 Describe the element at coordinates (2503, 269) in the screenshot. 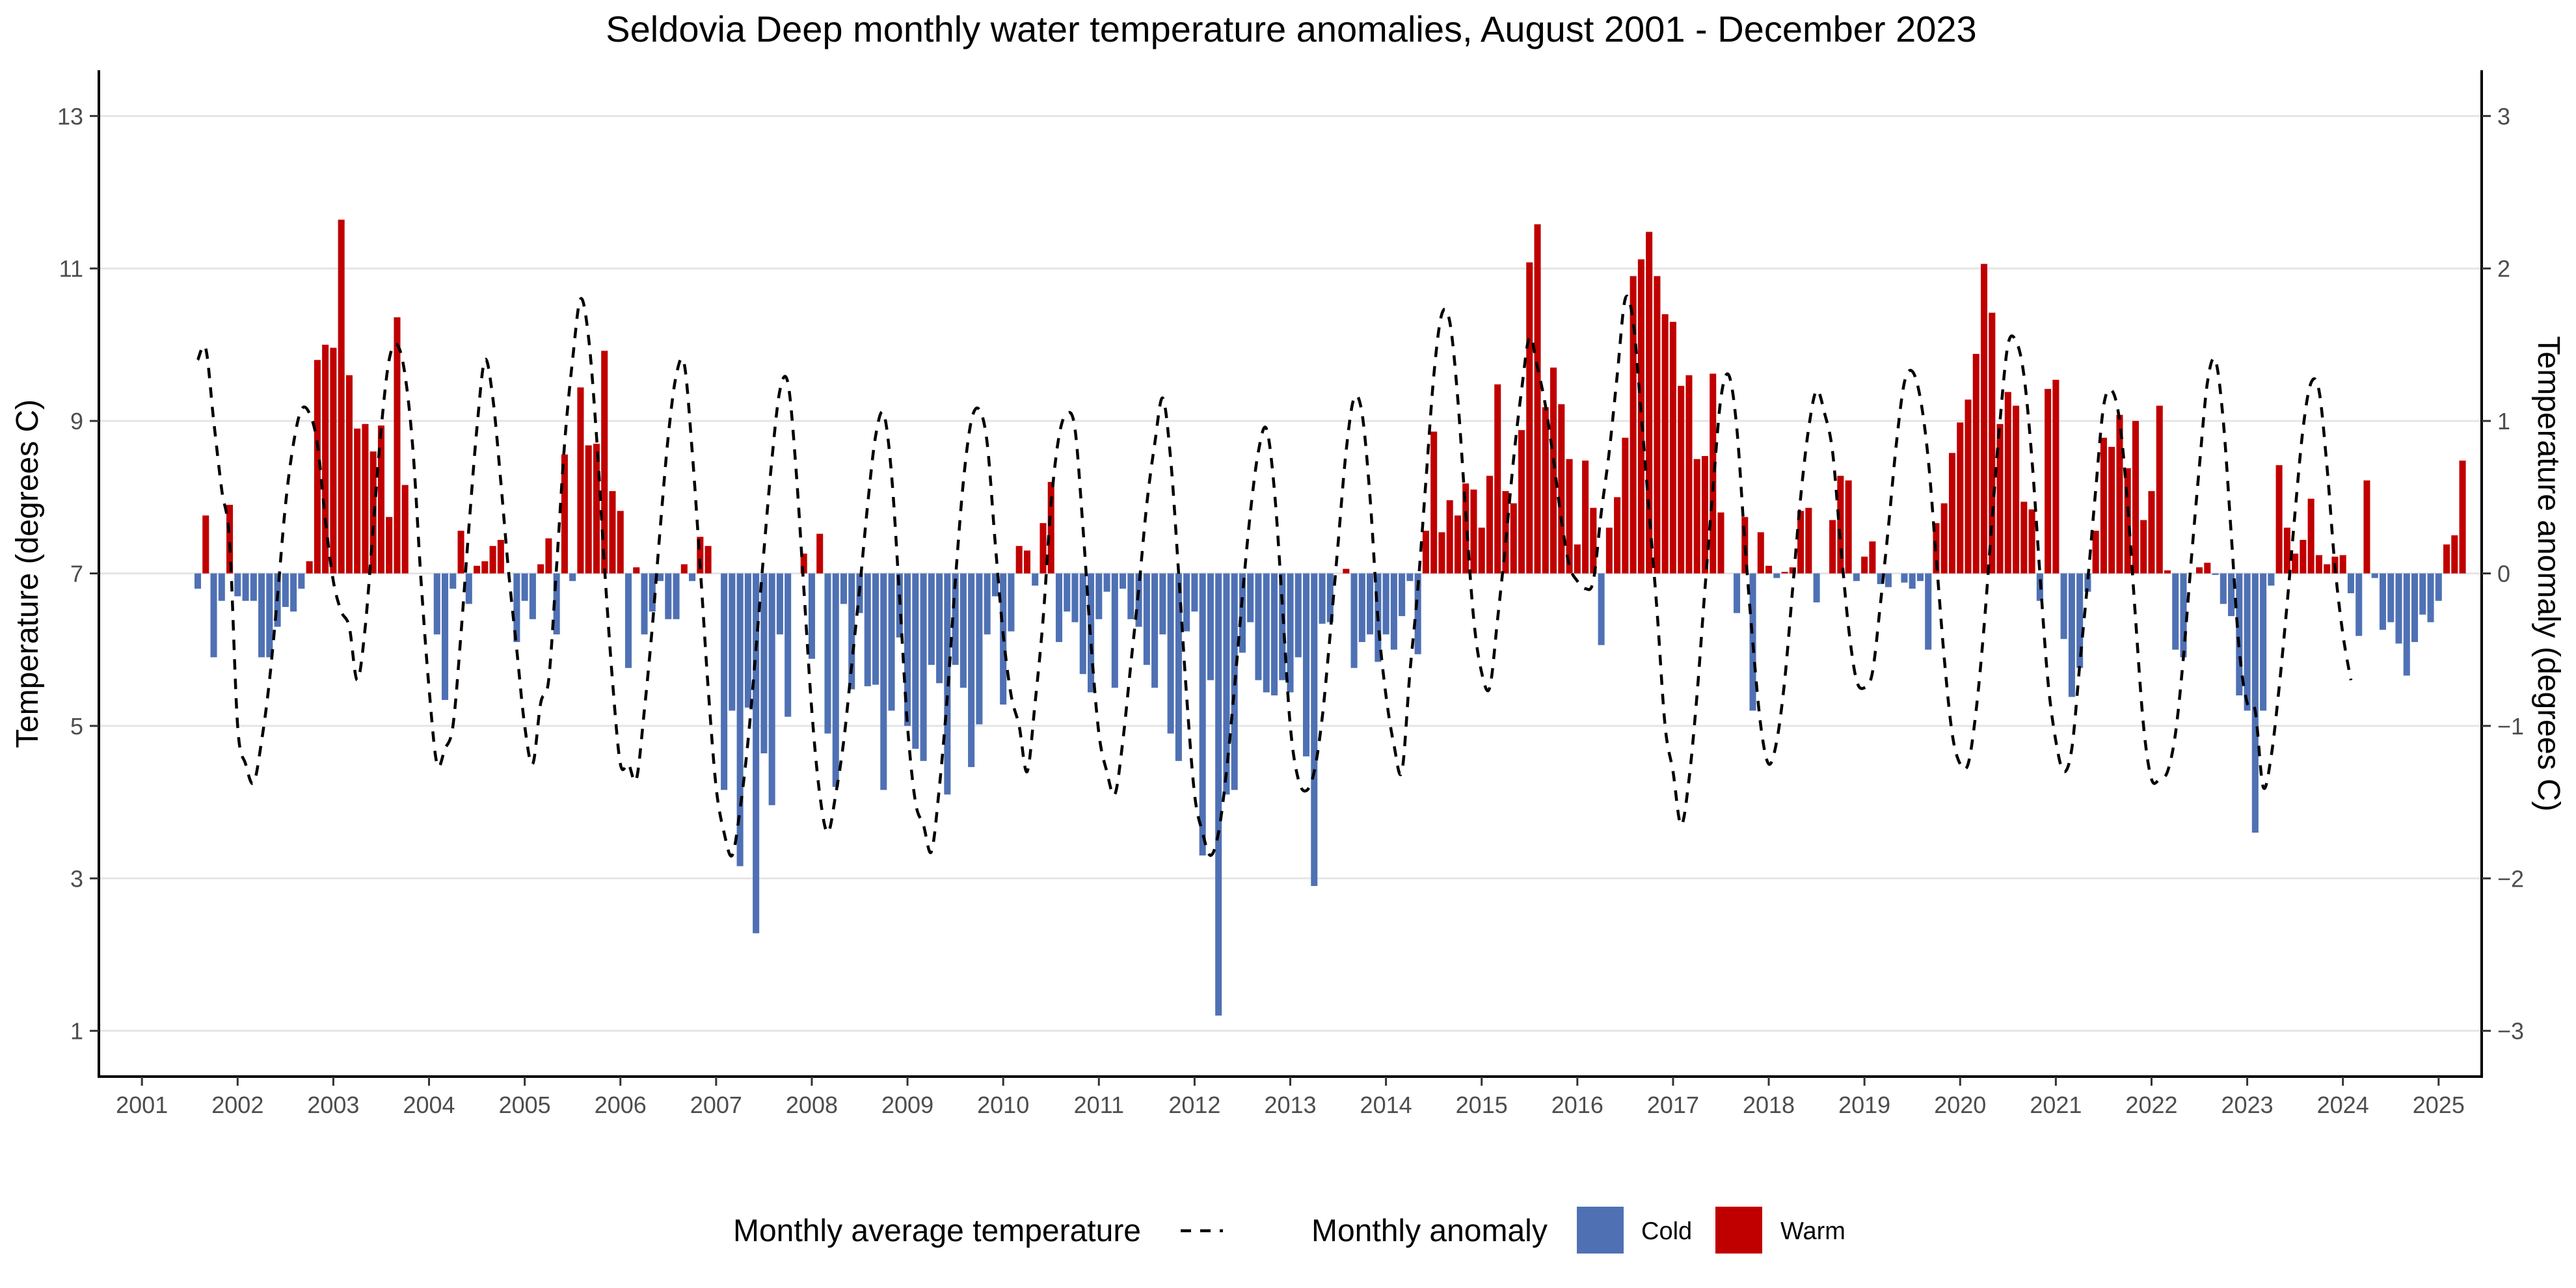

I see `right-tick-label: 2` at that location.